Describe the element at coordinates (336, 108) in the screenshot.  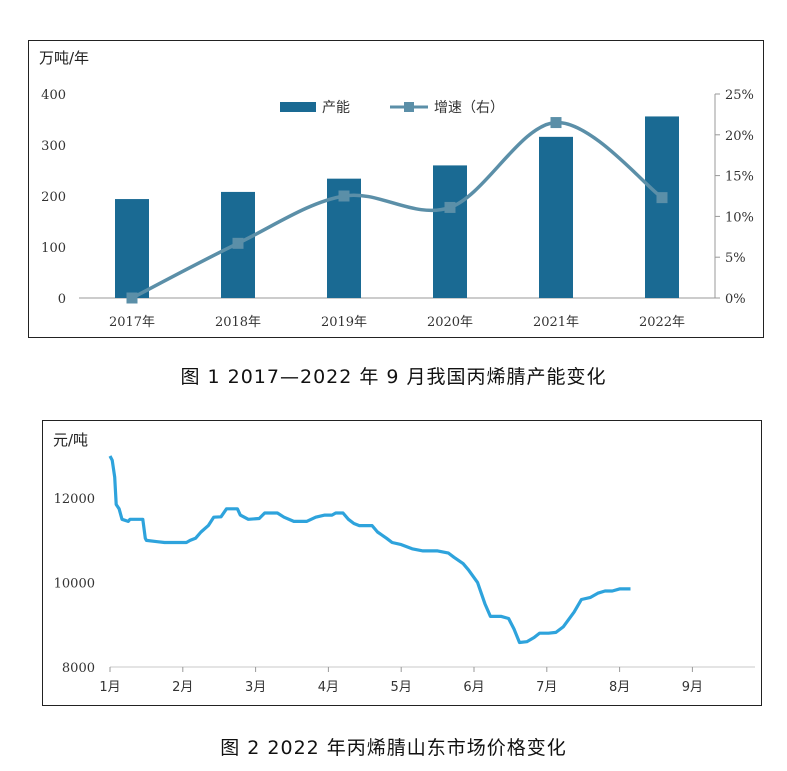
I see `legend-label-capacity: 产能` at that location.